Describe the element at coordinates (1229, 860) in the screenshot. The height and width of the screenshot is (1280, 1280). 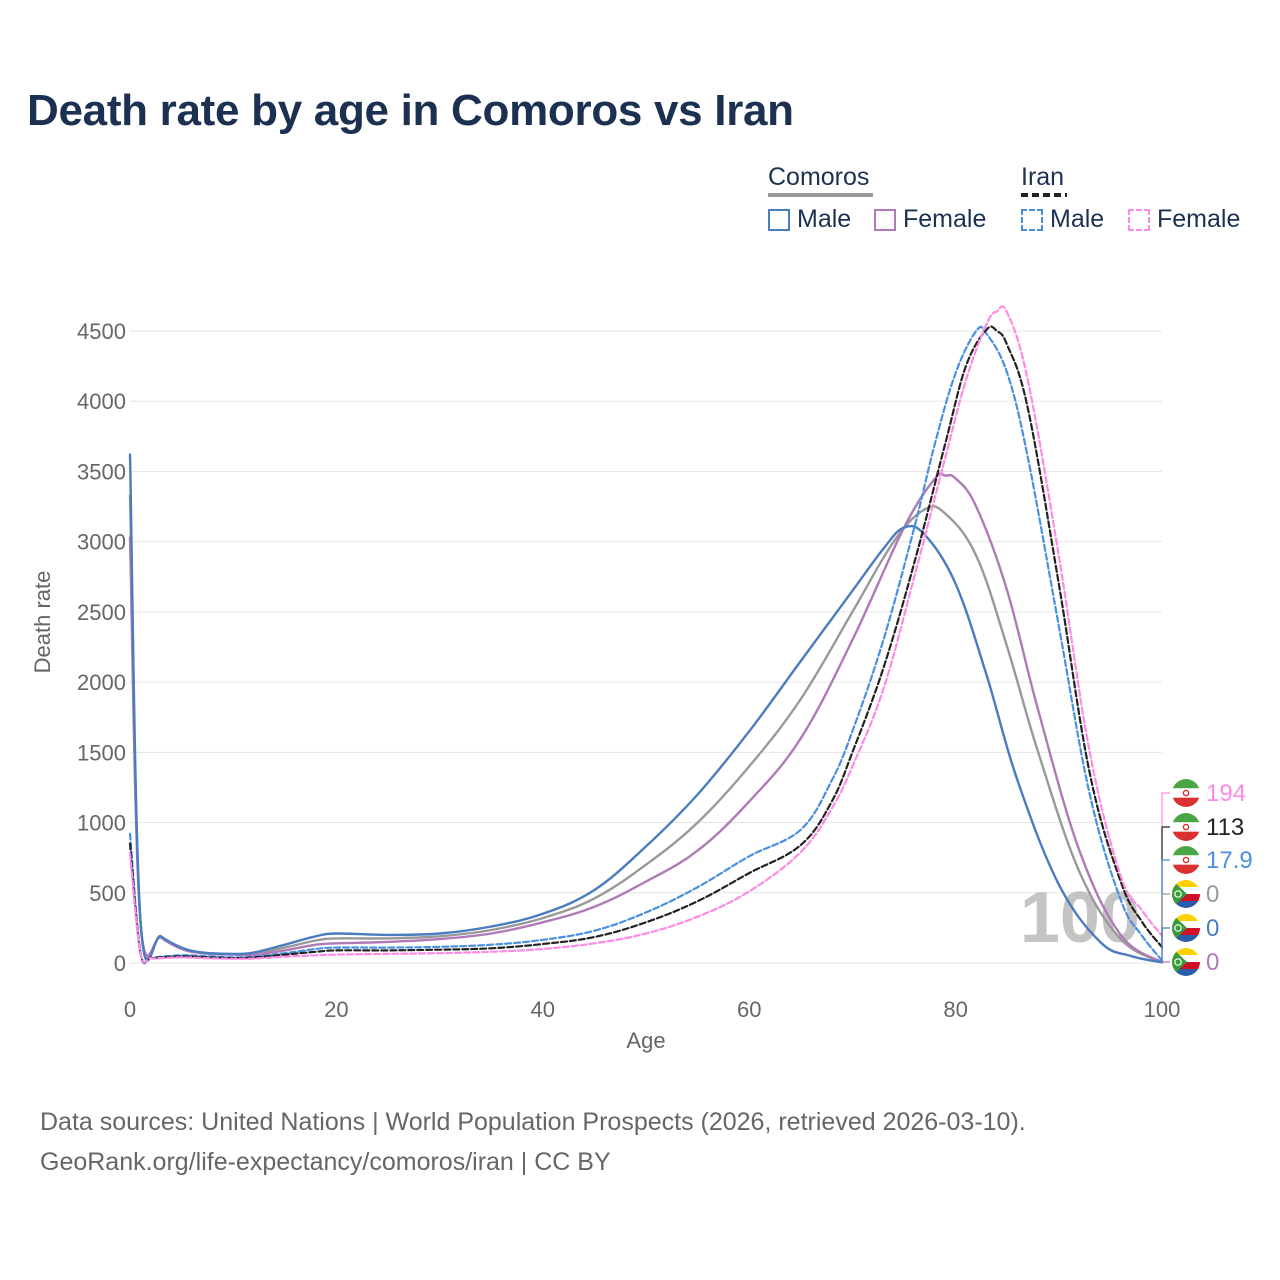
I see `end-value-label: 17.9` at that location.